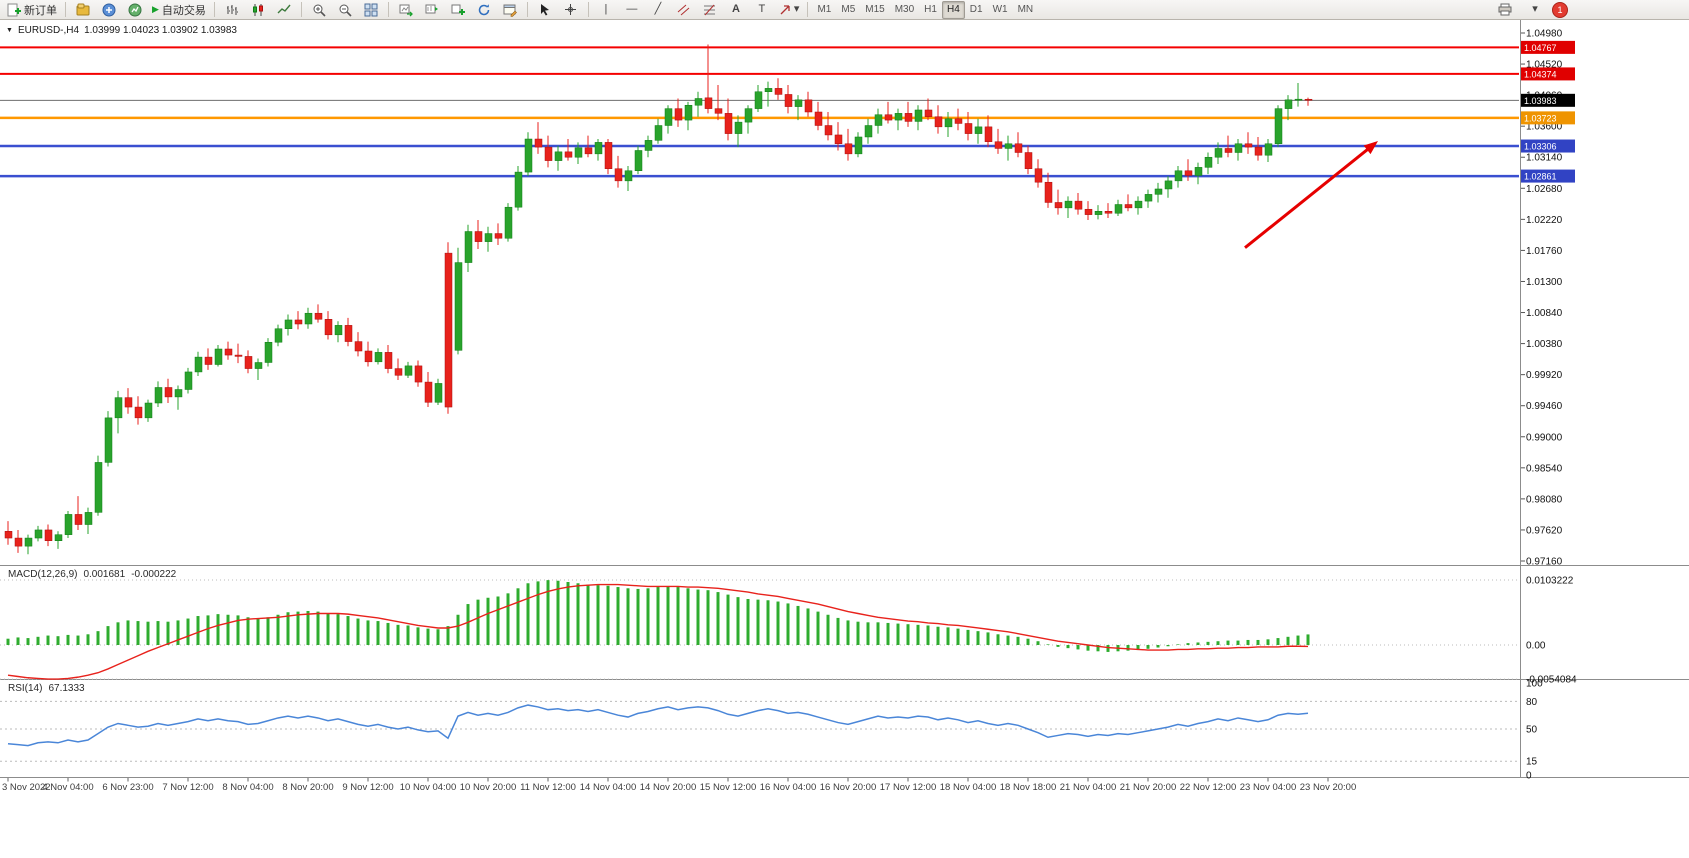 The width and height of the screenshot is (1689, 858). What do you see at coordinates (728, 787) in the screenshot?
I see `svg-text: 15 Nov 12:00` at bounding box center [728, 787].